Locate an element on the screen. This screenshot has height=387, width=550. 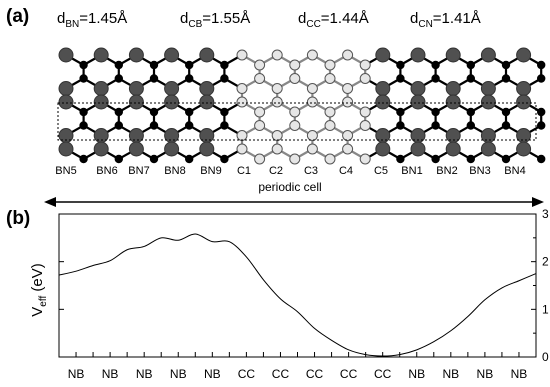
distance-cb: dCB=1.55Å is located at coordinates (215, 20).